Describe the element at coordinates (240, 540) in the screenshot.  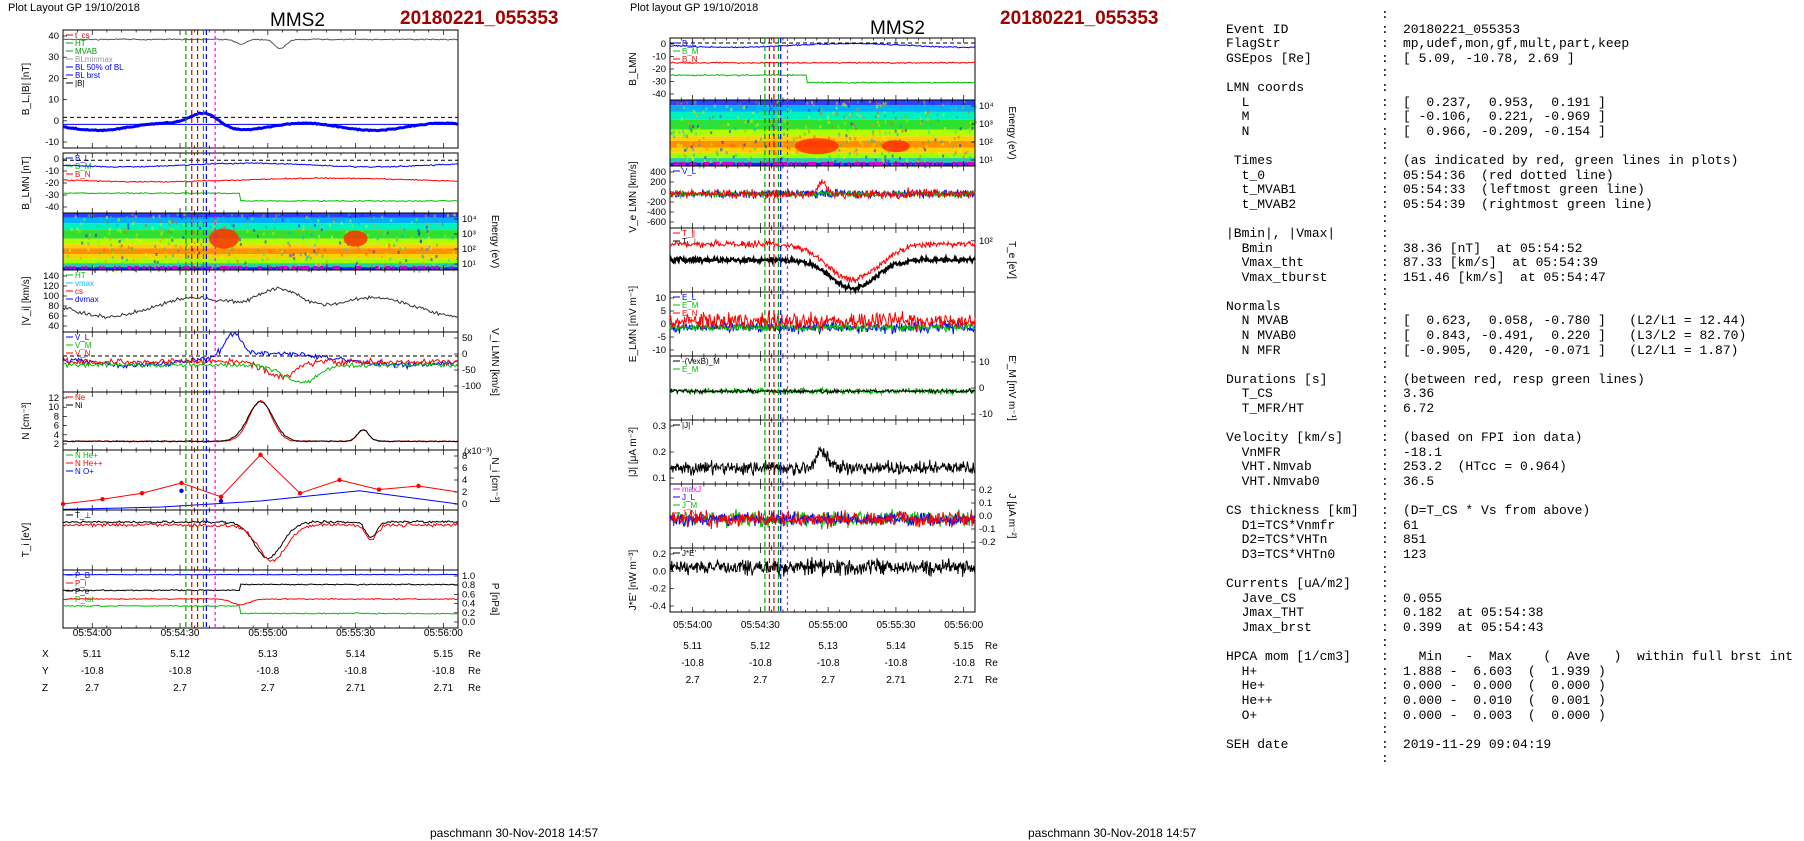
I see `plot-panel: T_i [eV] T_⊥` at that location.